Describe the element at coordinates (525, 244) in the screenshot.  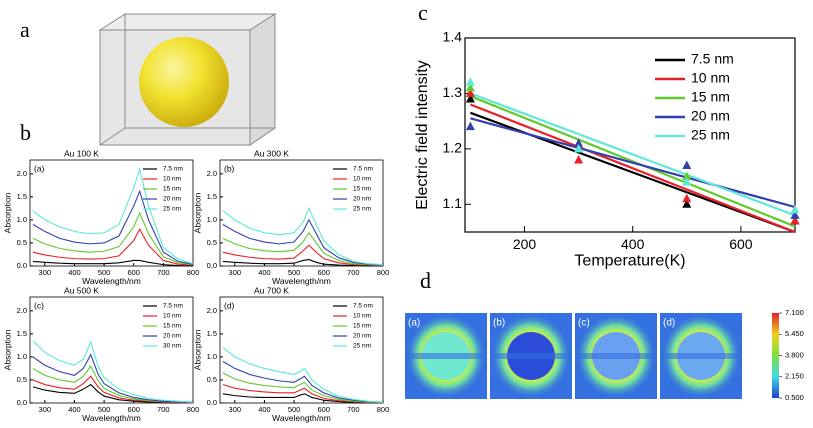
I see `x-tick-label: 200` at that location.